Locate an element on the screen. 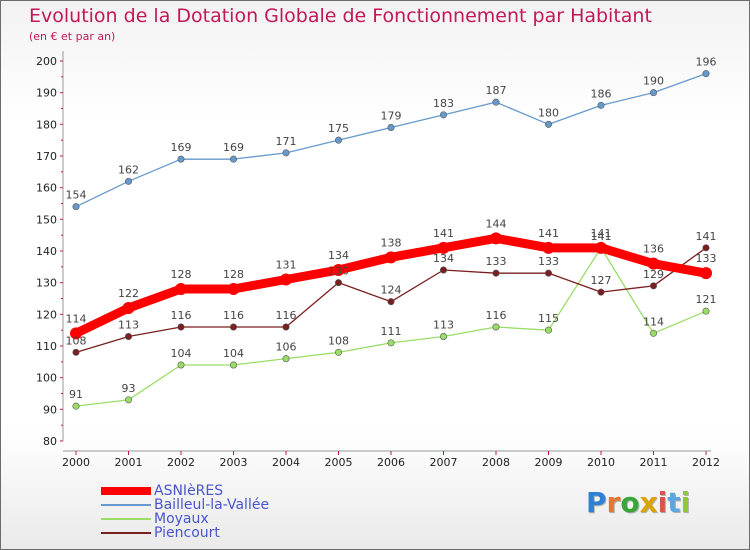 The height and width of the screenshot is (550, 750). data-label: 179 is located at coordinates (391, 116).